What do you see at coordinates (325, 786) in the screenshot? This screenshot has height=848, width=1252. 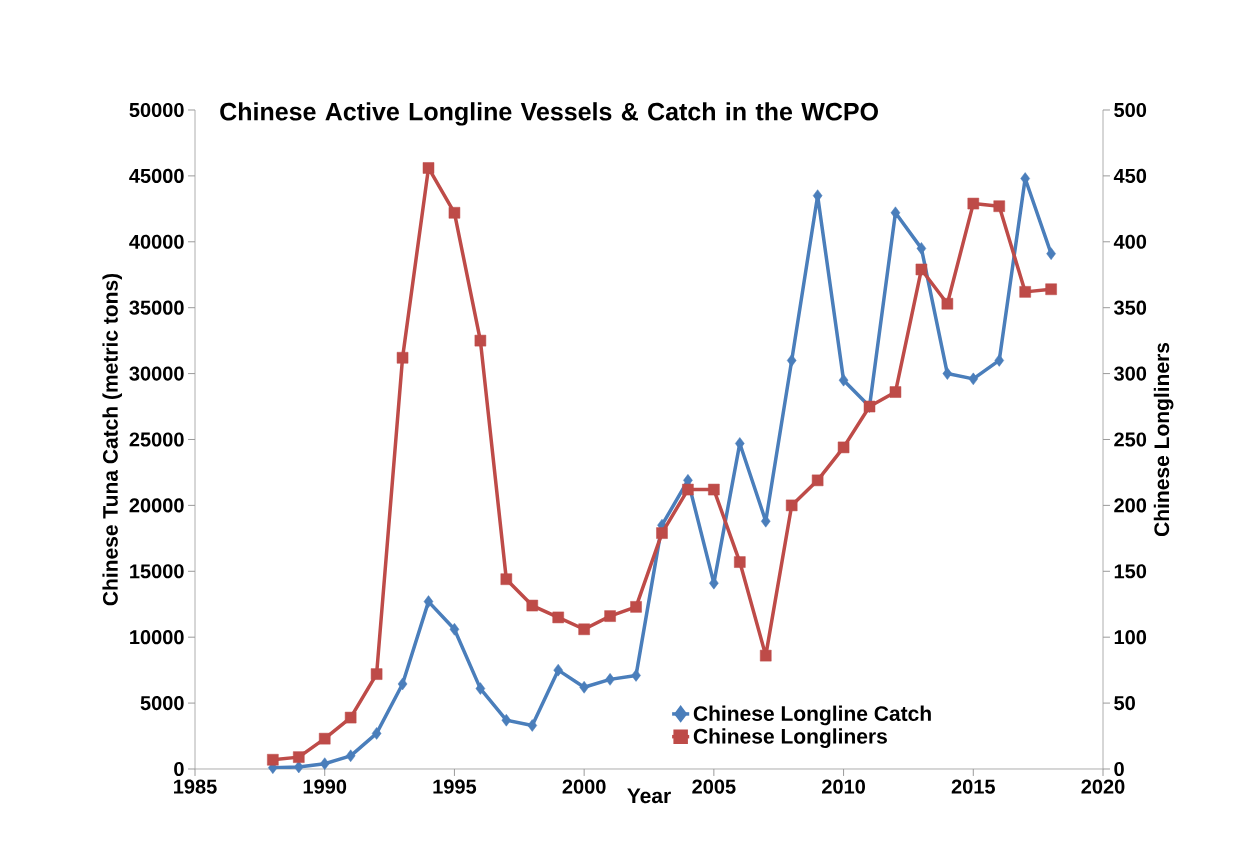 I see `x-tick-label: 1990` at bounding box center [325, 786].